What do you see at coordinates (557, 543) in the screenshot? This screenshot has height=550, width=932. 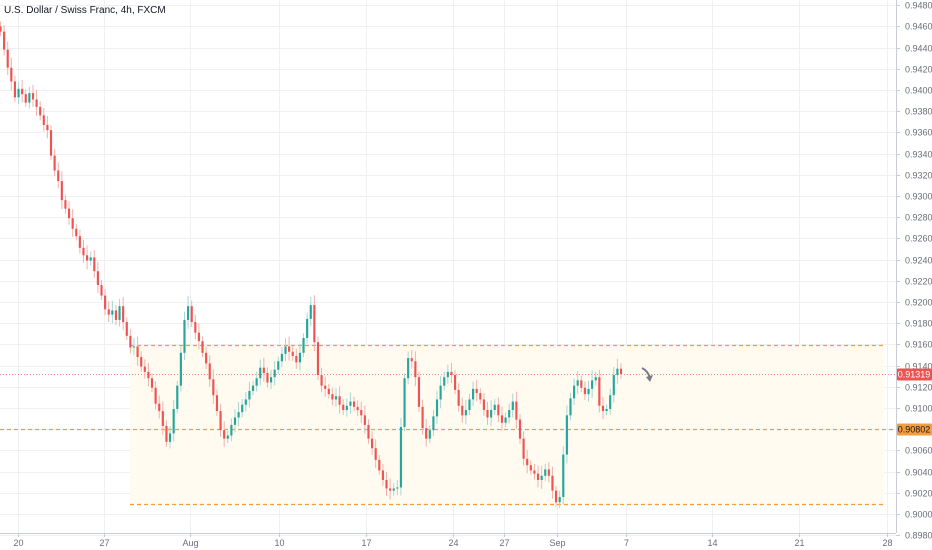 I see `time-tick-label: Sep` at bounding box center [557, 543].